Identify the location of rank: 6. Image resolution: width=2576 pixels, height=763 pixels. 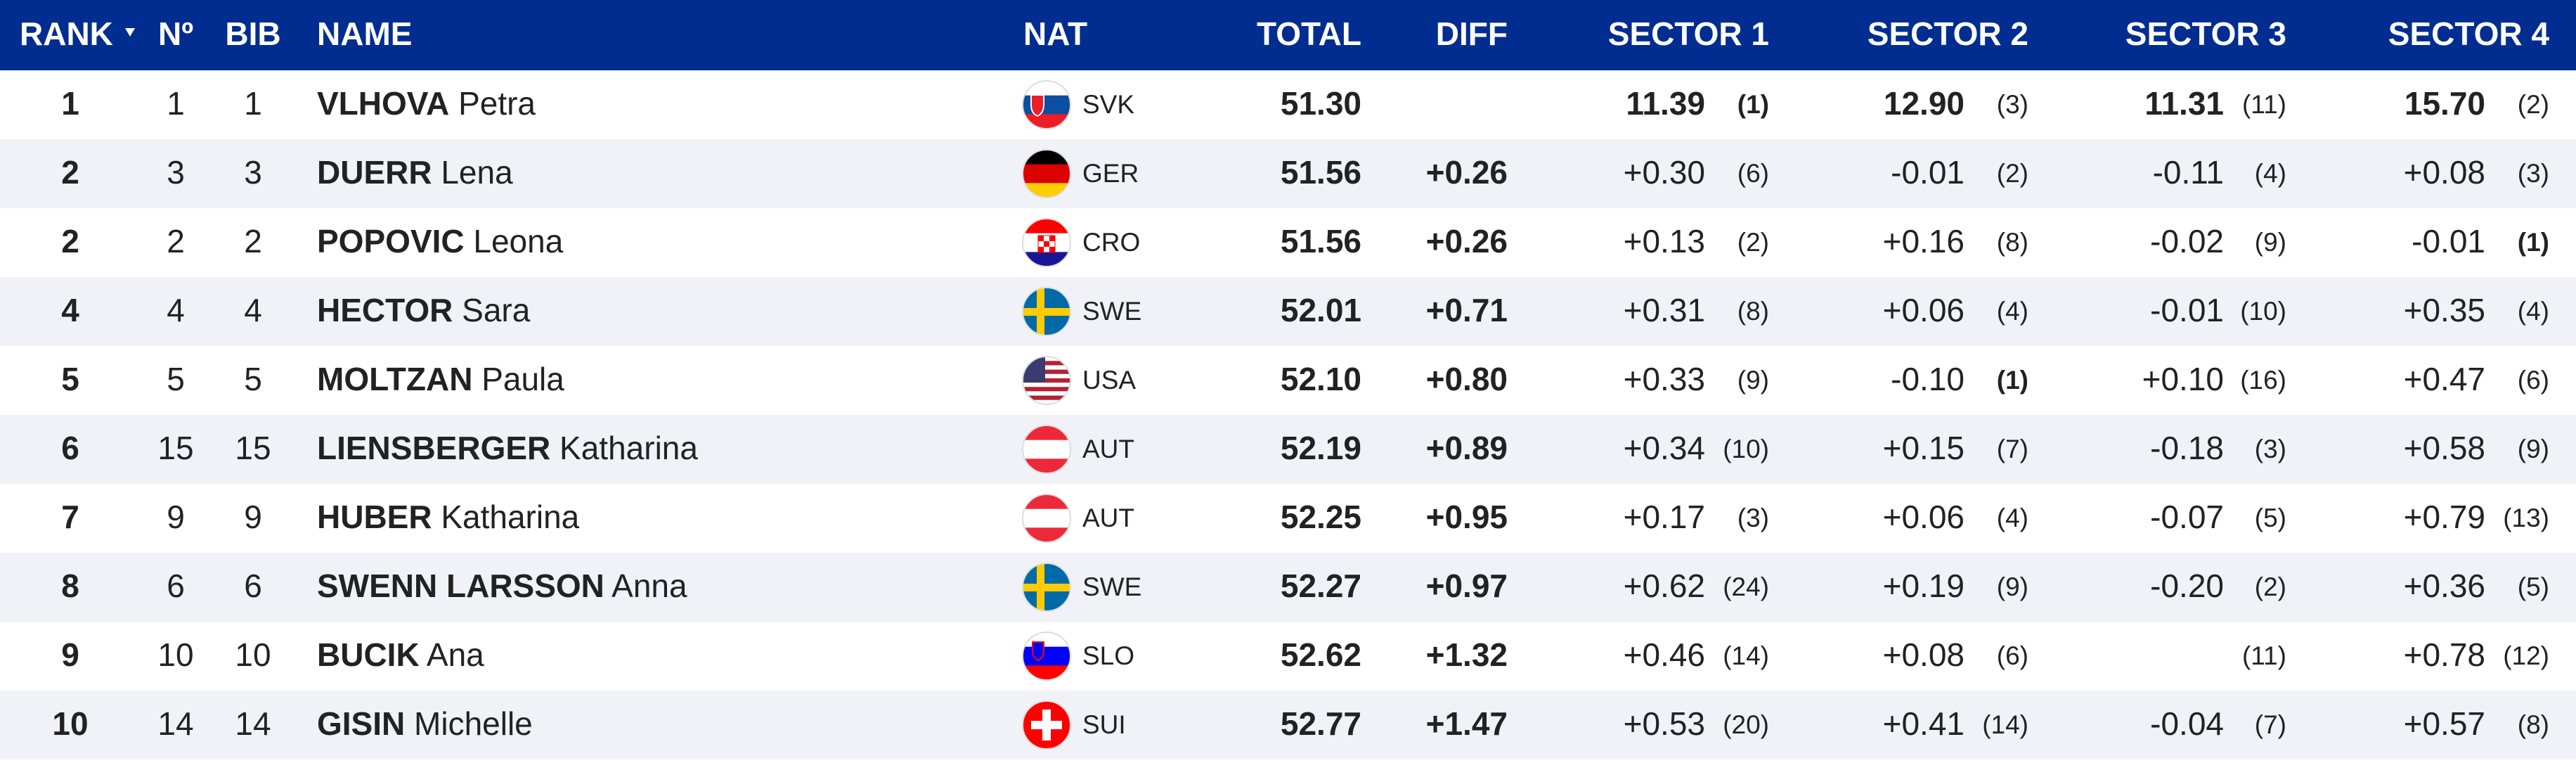
(70, 448).